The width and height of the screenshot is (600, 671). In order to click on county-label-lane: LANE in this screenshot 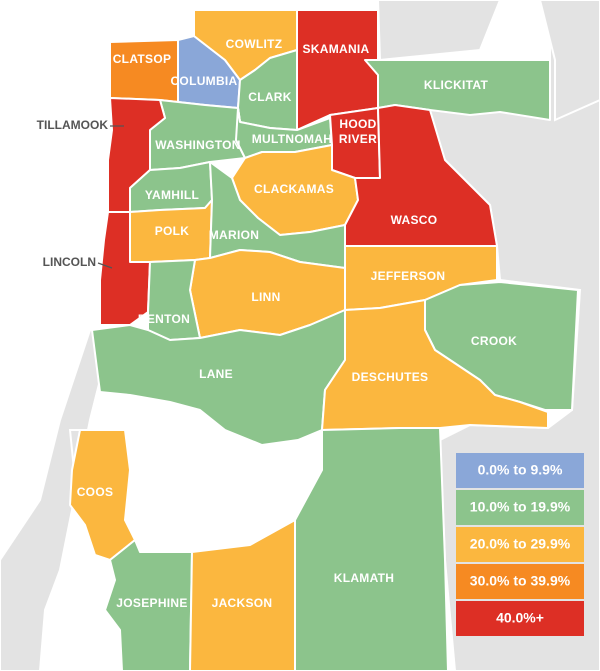, I will do `click(216, 374)`.